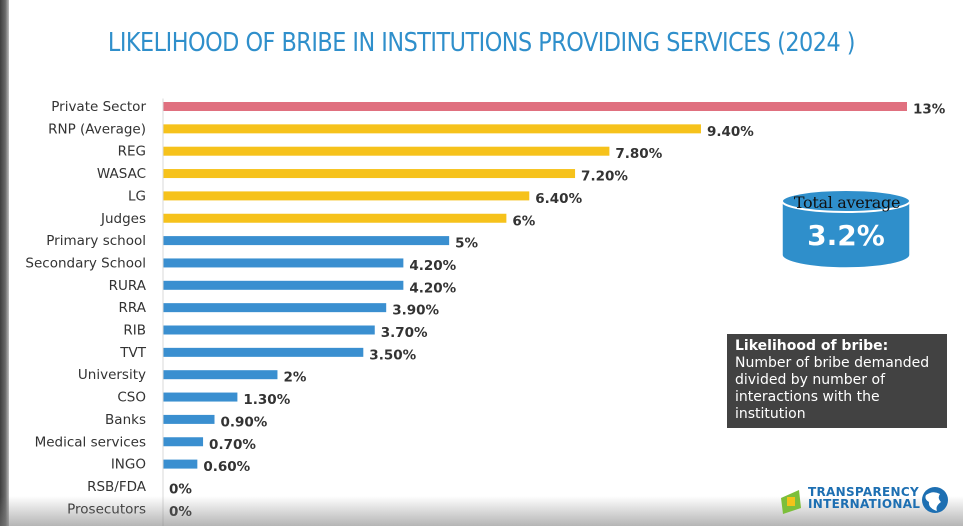 This screenshot has height=526, width=963. What do you see at coordinates (929, 110) in the screenshot?
I see `value-label-private-sector: 13%` at bounding box center [929, 110].